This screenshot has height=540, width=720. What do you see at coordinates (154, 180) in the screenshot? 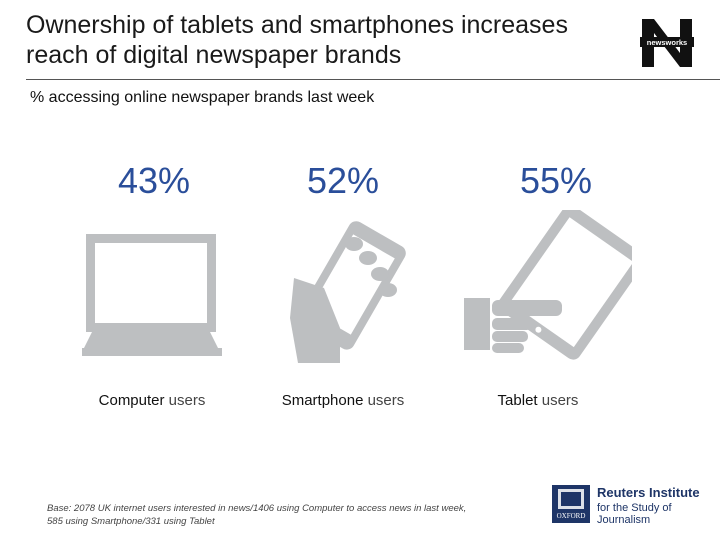
I see `computer-percent: 43%` at bounding box center [154, 180].